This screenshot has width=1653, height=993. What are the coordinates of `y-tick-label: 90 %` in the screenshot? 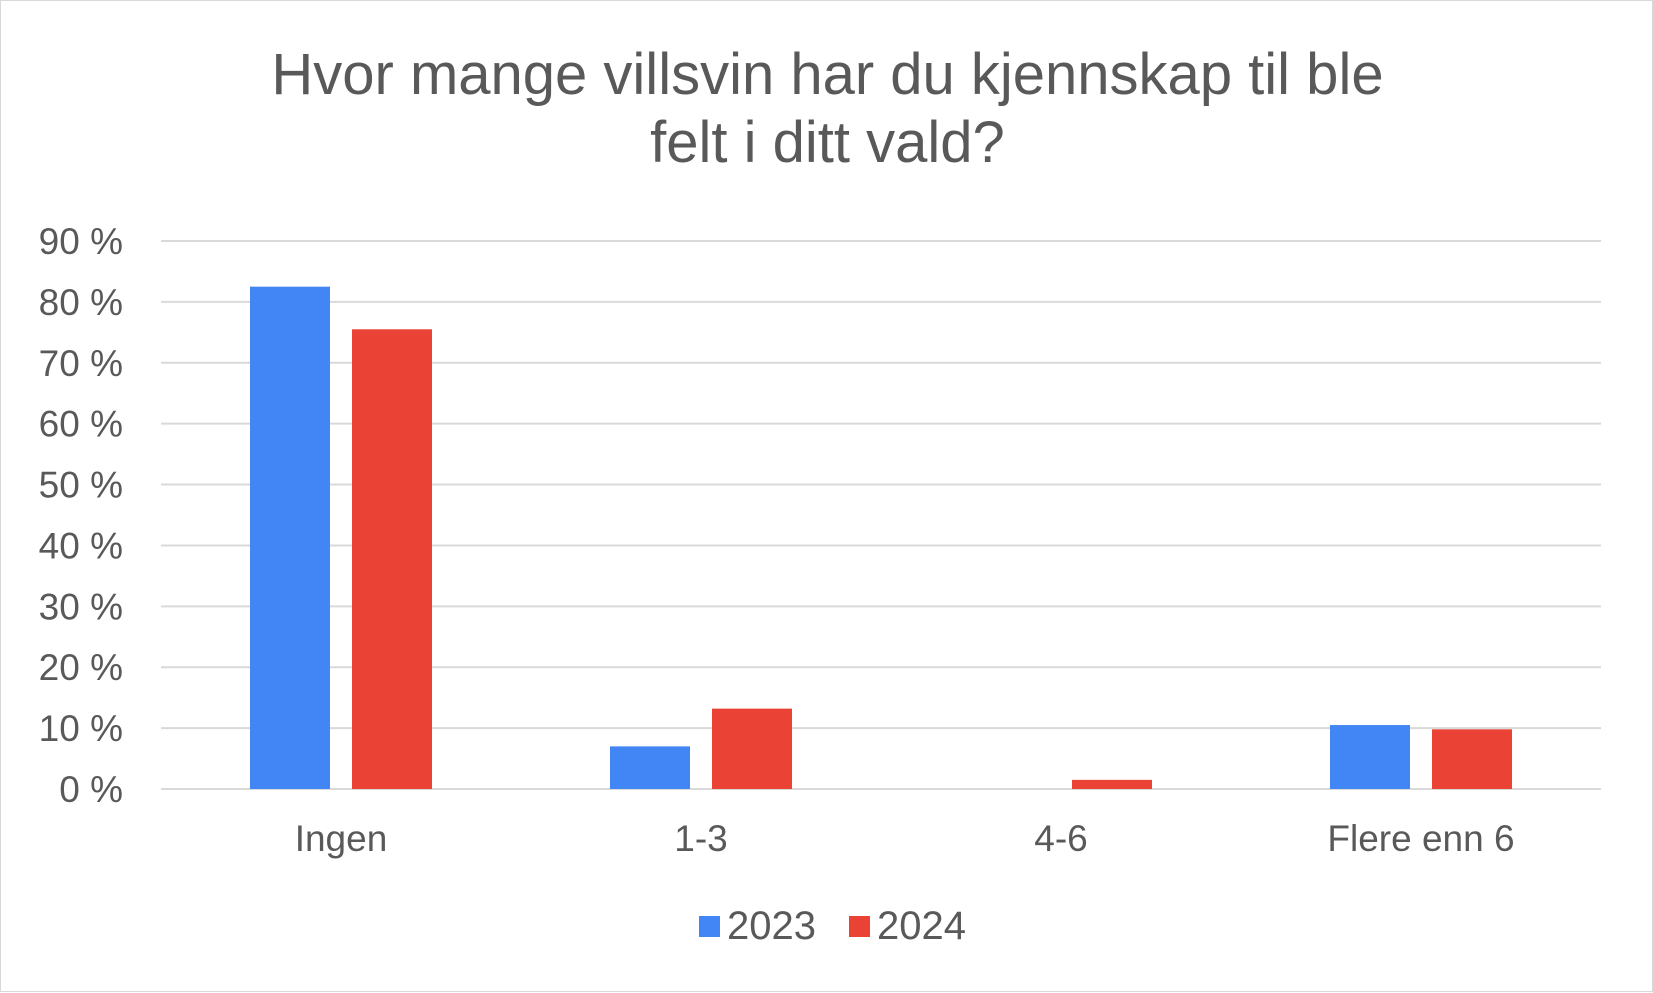 It's located at (81, 241).